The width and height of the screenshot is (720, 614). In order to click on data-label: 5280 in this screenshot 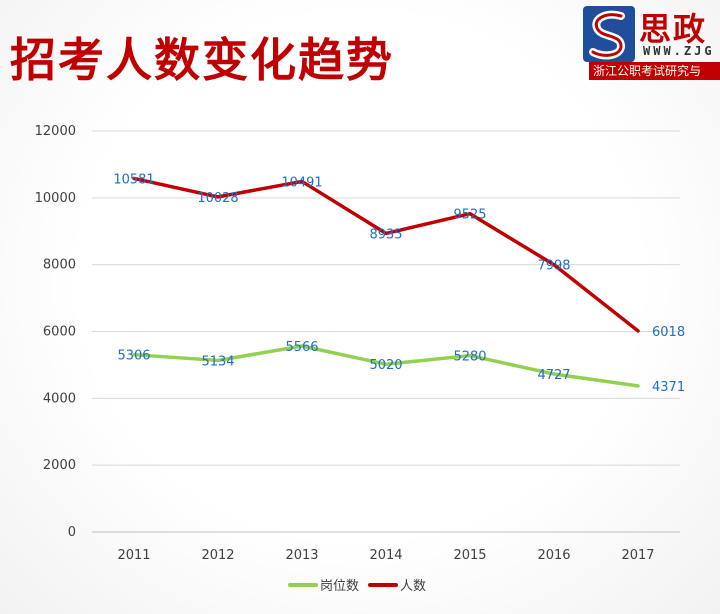, I will do `click(469, 357)`.